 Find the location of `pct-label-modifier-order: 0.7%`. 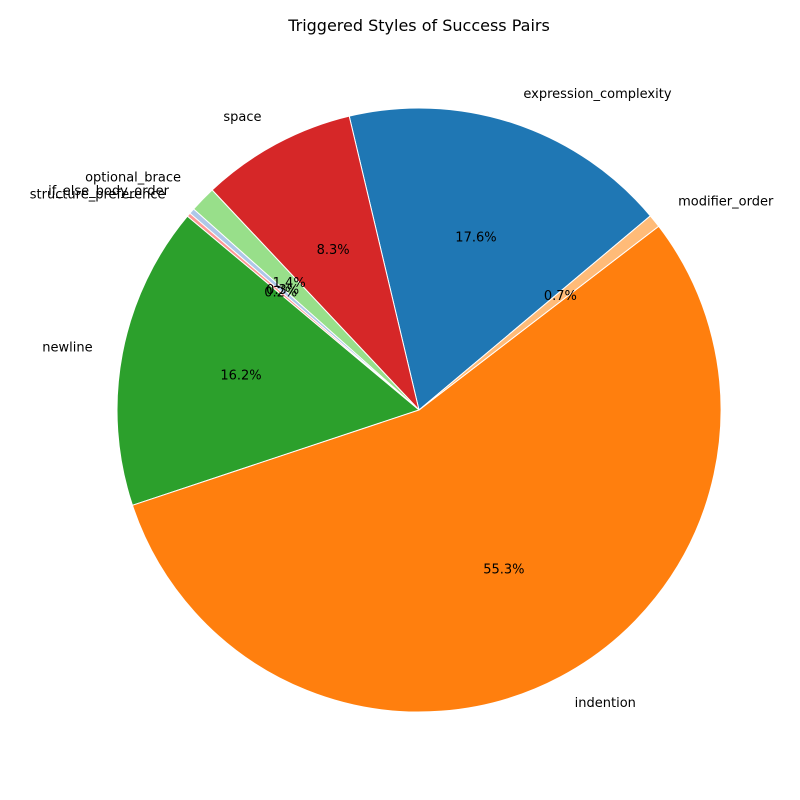

pct-label-modifier-order: 0.7% is located at coordinates (560, 296).